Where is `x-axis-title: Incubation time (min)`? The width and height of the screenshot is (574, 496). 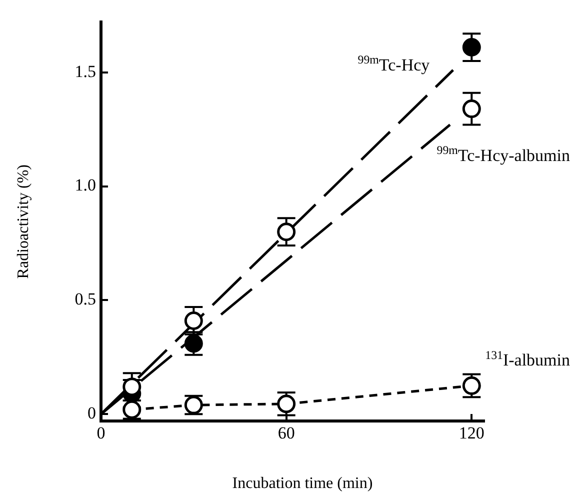 x-axis-title: Incubation time (min) is located at coordinates (302, 483).